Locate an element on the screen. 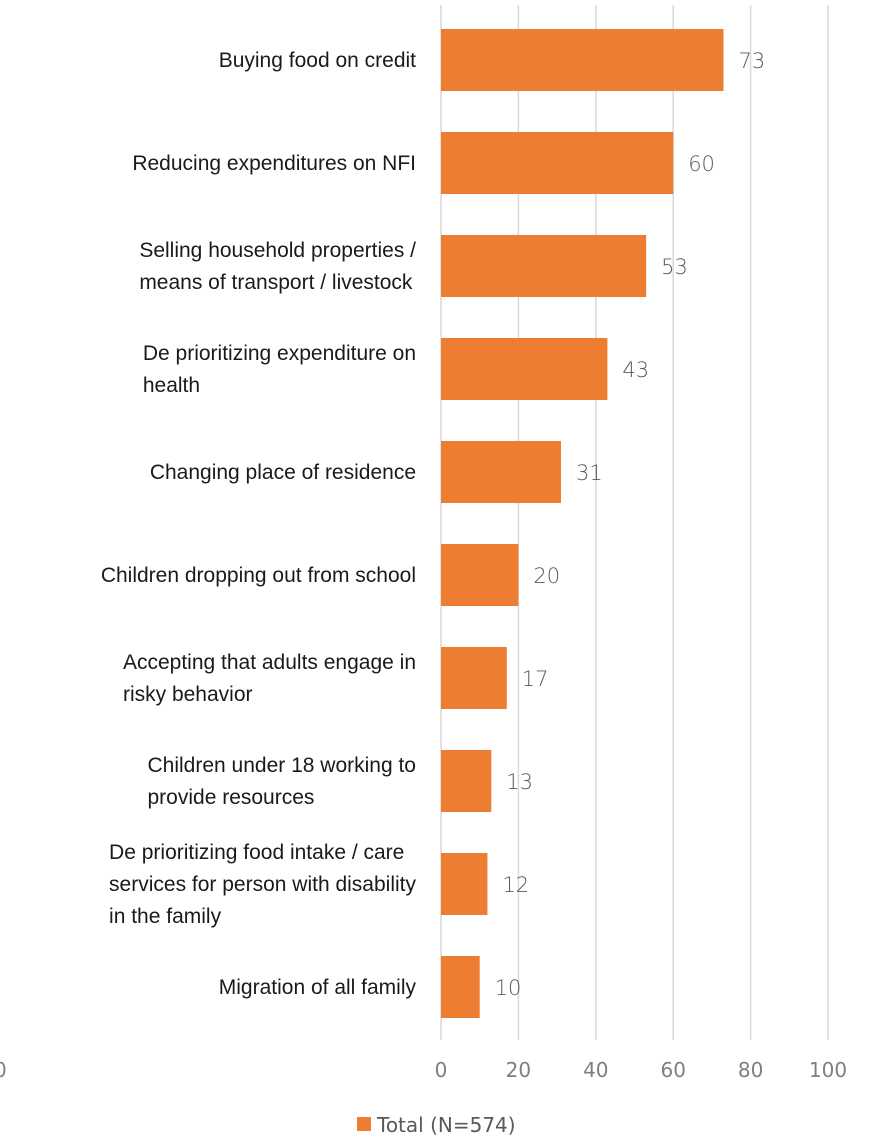 The height and width of the screenshot is (1139, 874). legend: Total (N=574) is located at coordinates (436, 1125).